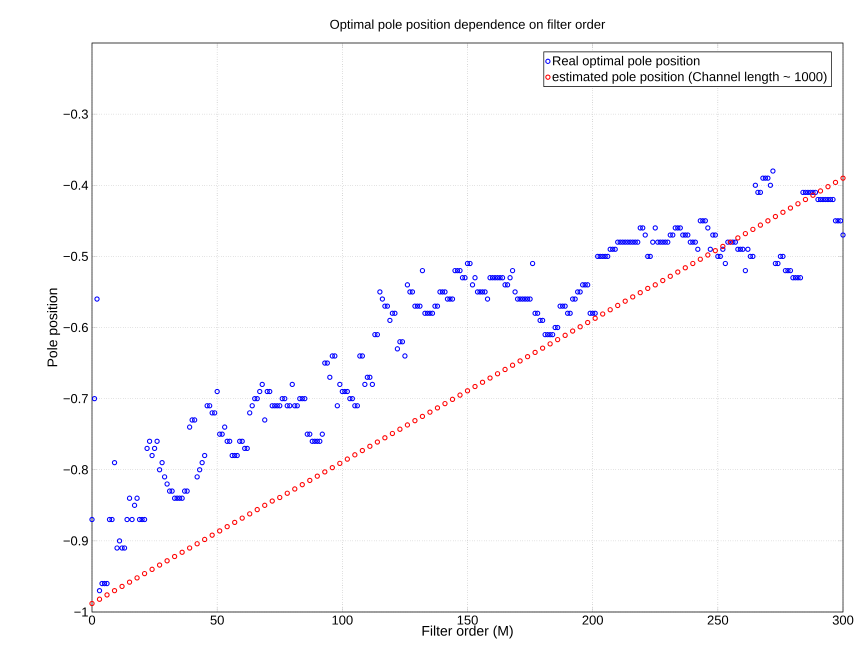 This screenshot has height=670, width=865. Describe the element at coordinates (468, 25) in the screenshot. I see `chart-title: Optimal pole position dependence on filter order` at that location.